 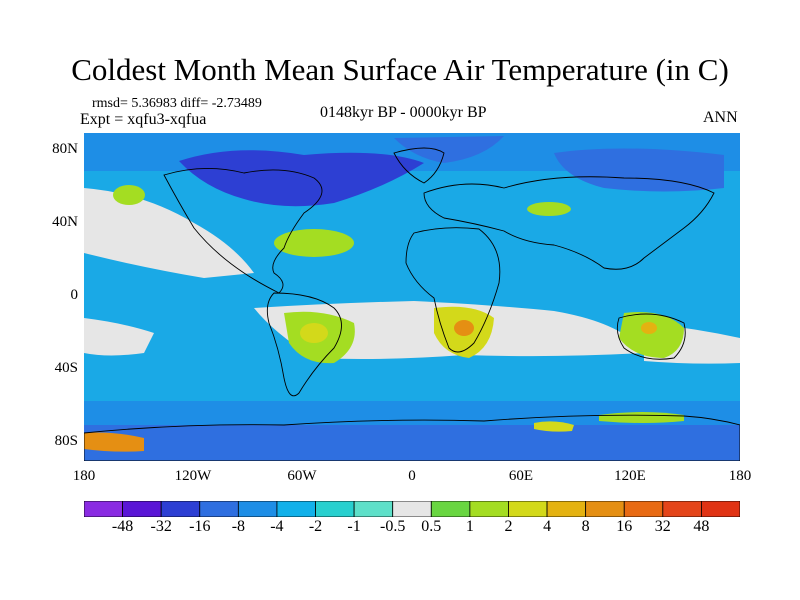 I want to click on warm-patch-australia, so click(x=651, y=335).